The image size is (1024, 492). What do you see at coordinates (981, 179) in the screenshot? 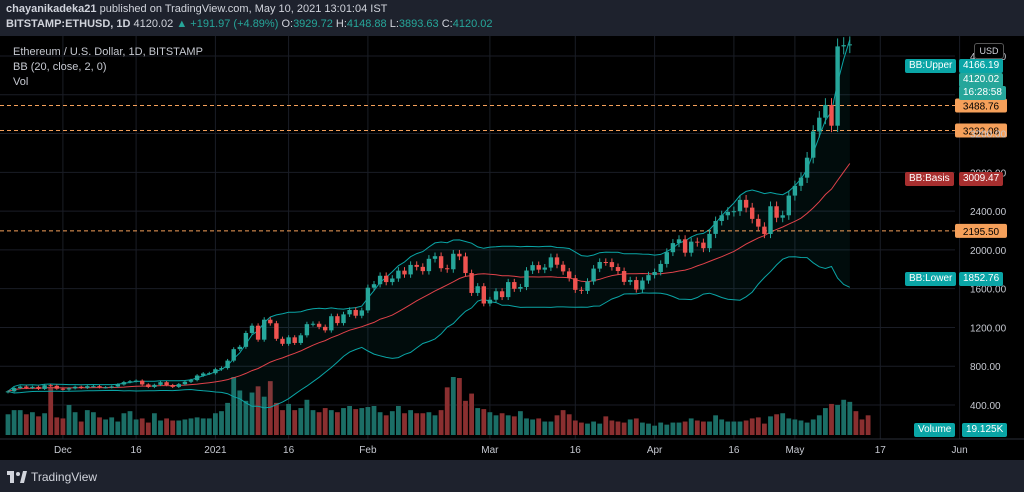
I see `bb-basis-value-badge: 3009.47` at bounding box center [981, 179].